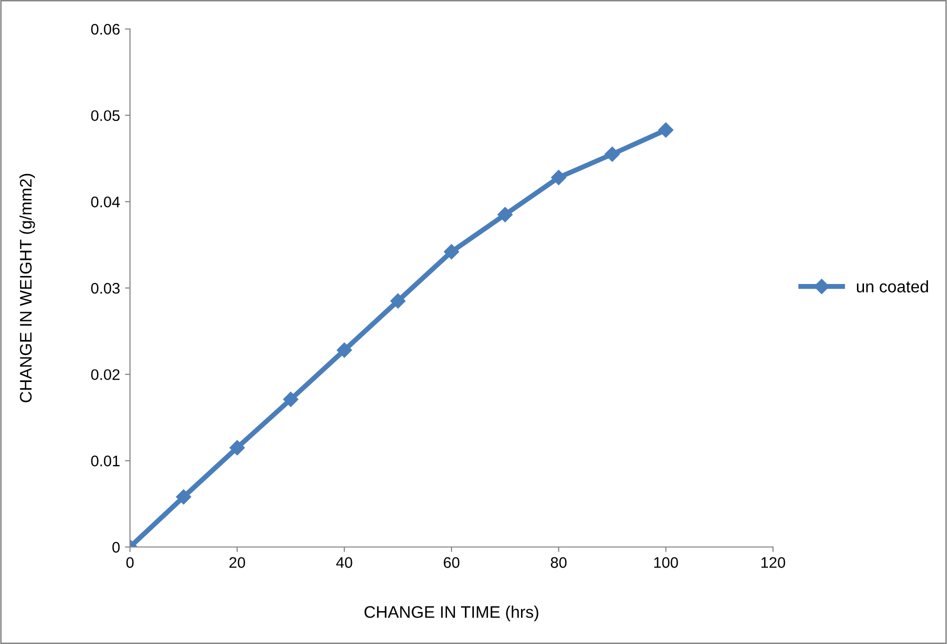  What do you see at coordinates (105, 374) in the screenshot?
I see `y-tick-label: 0.02` at bounding box center [105, 374].